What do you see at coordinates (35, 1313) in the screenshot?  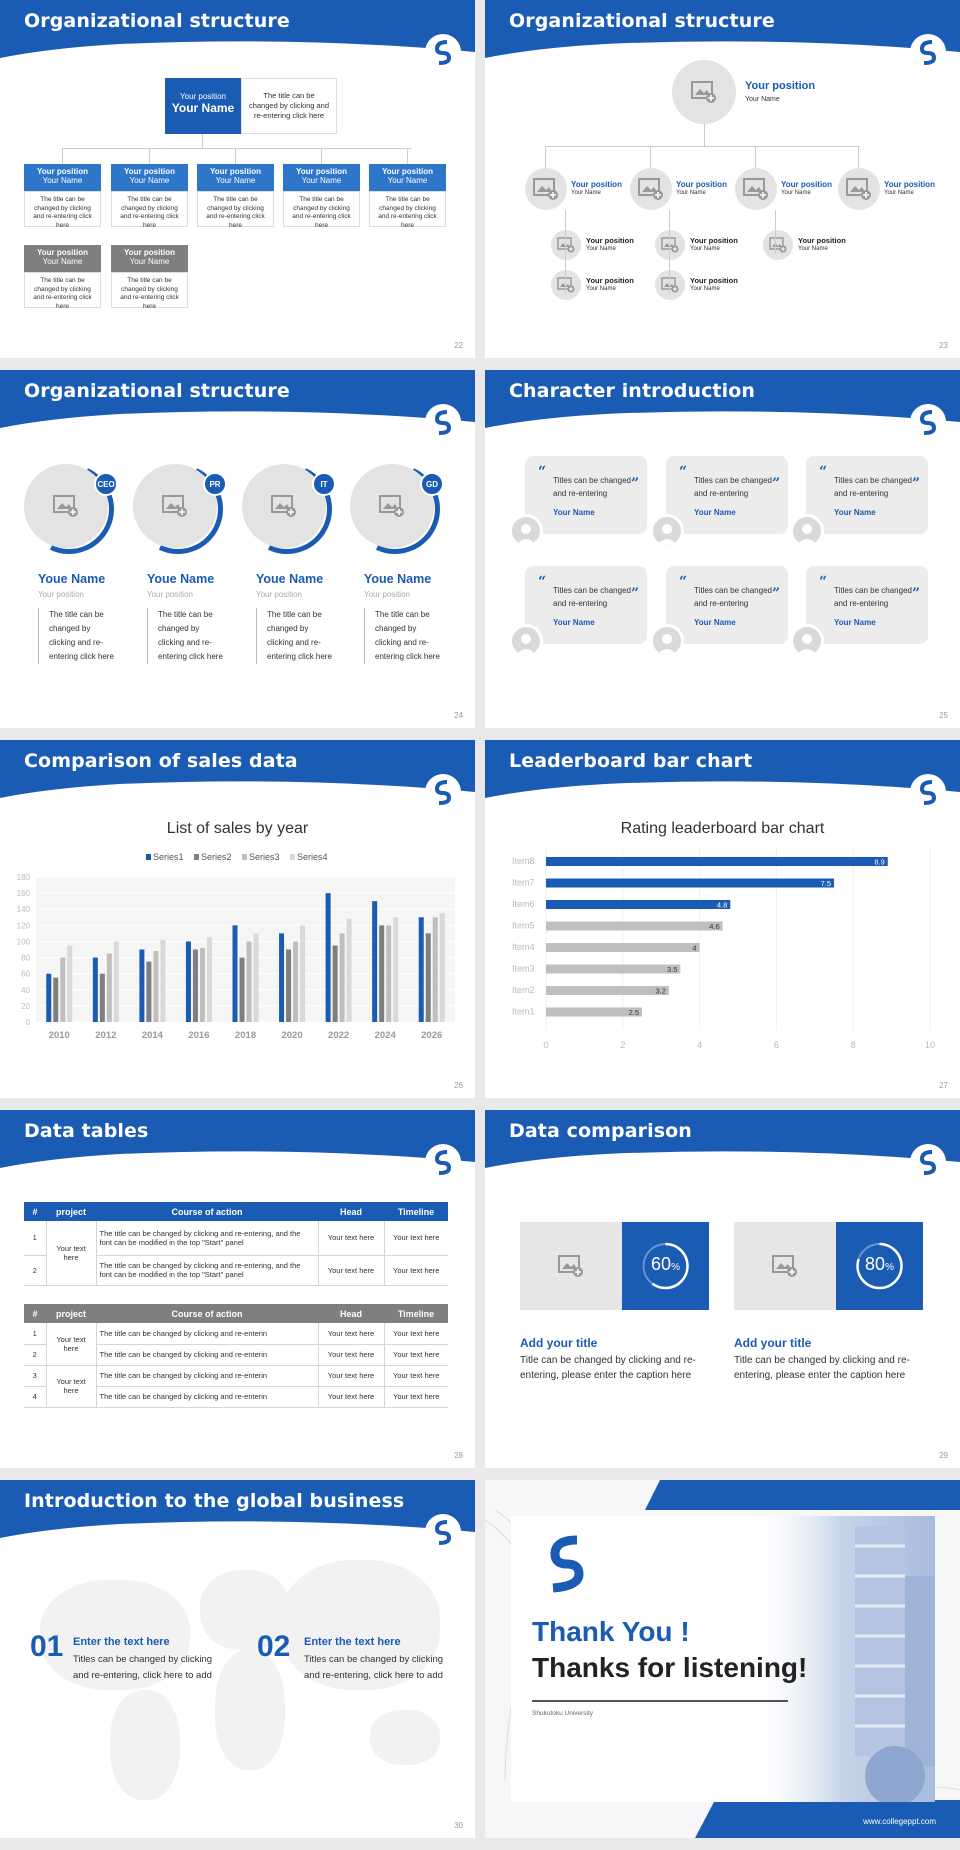 I see `table-header: #` at bounding box center [35, 1313].